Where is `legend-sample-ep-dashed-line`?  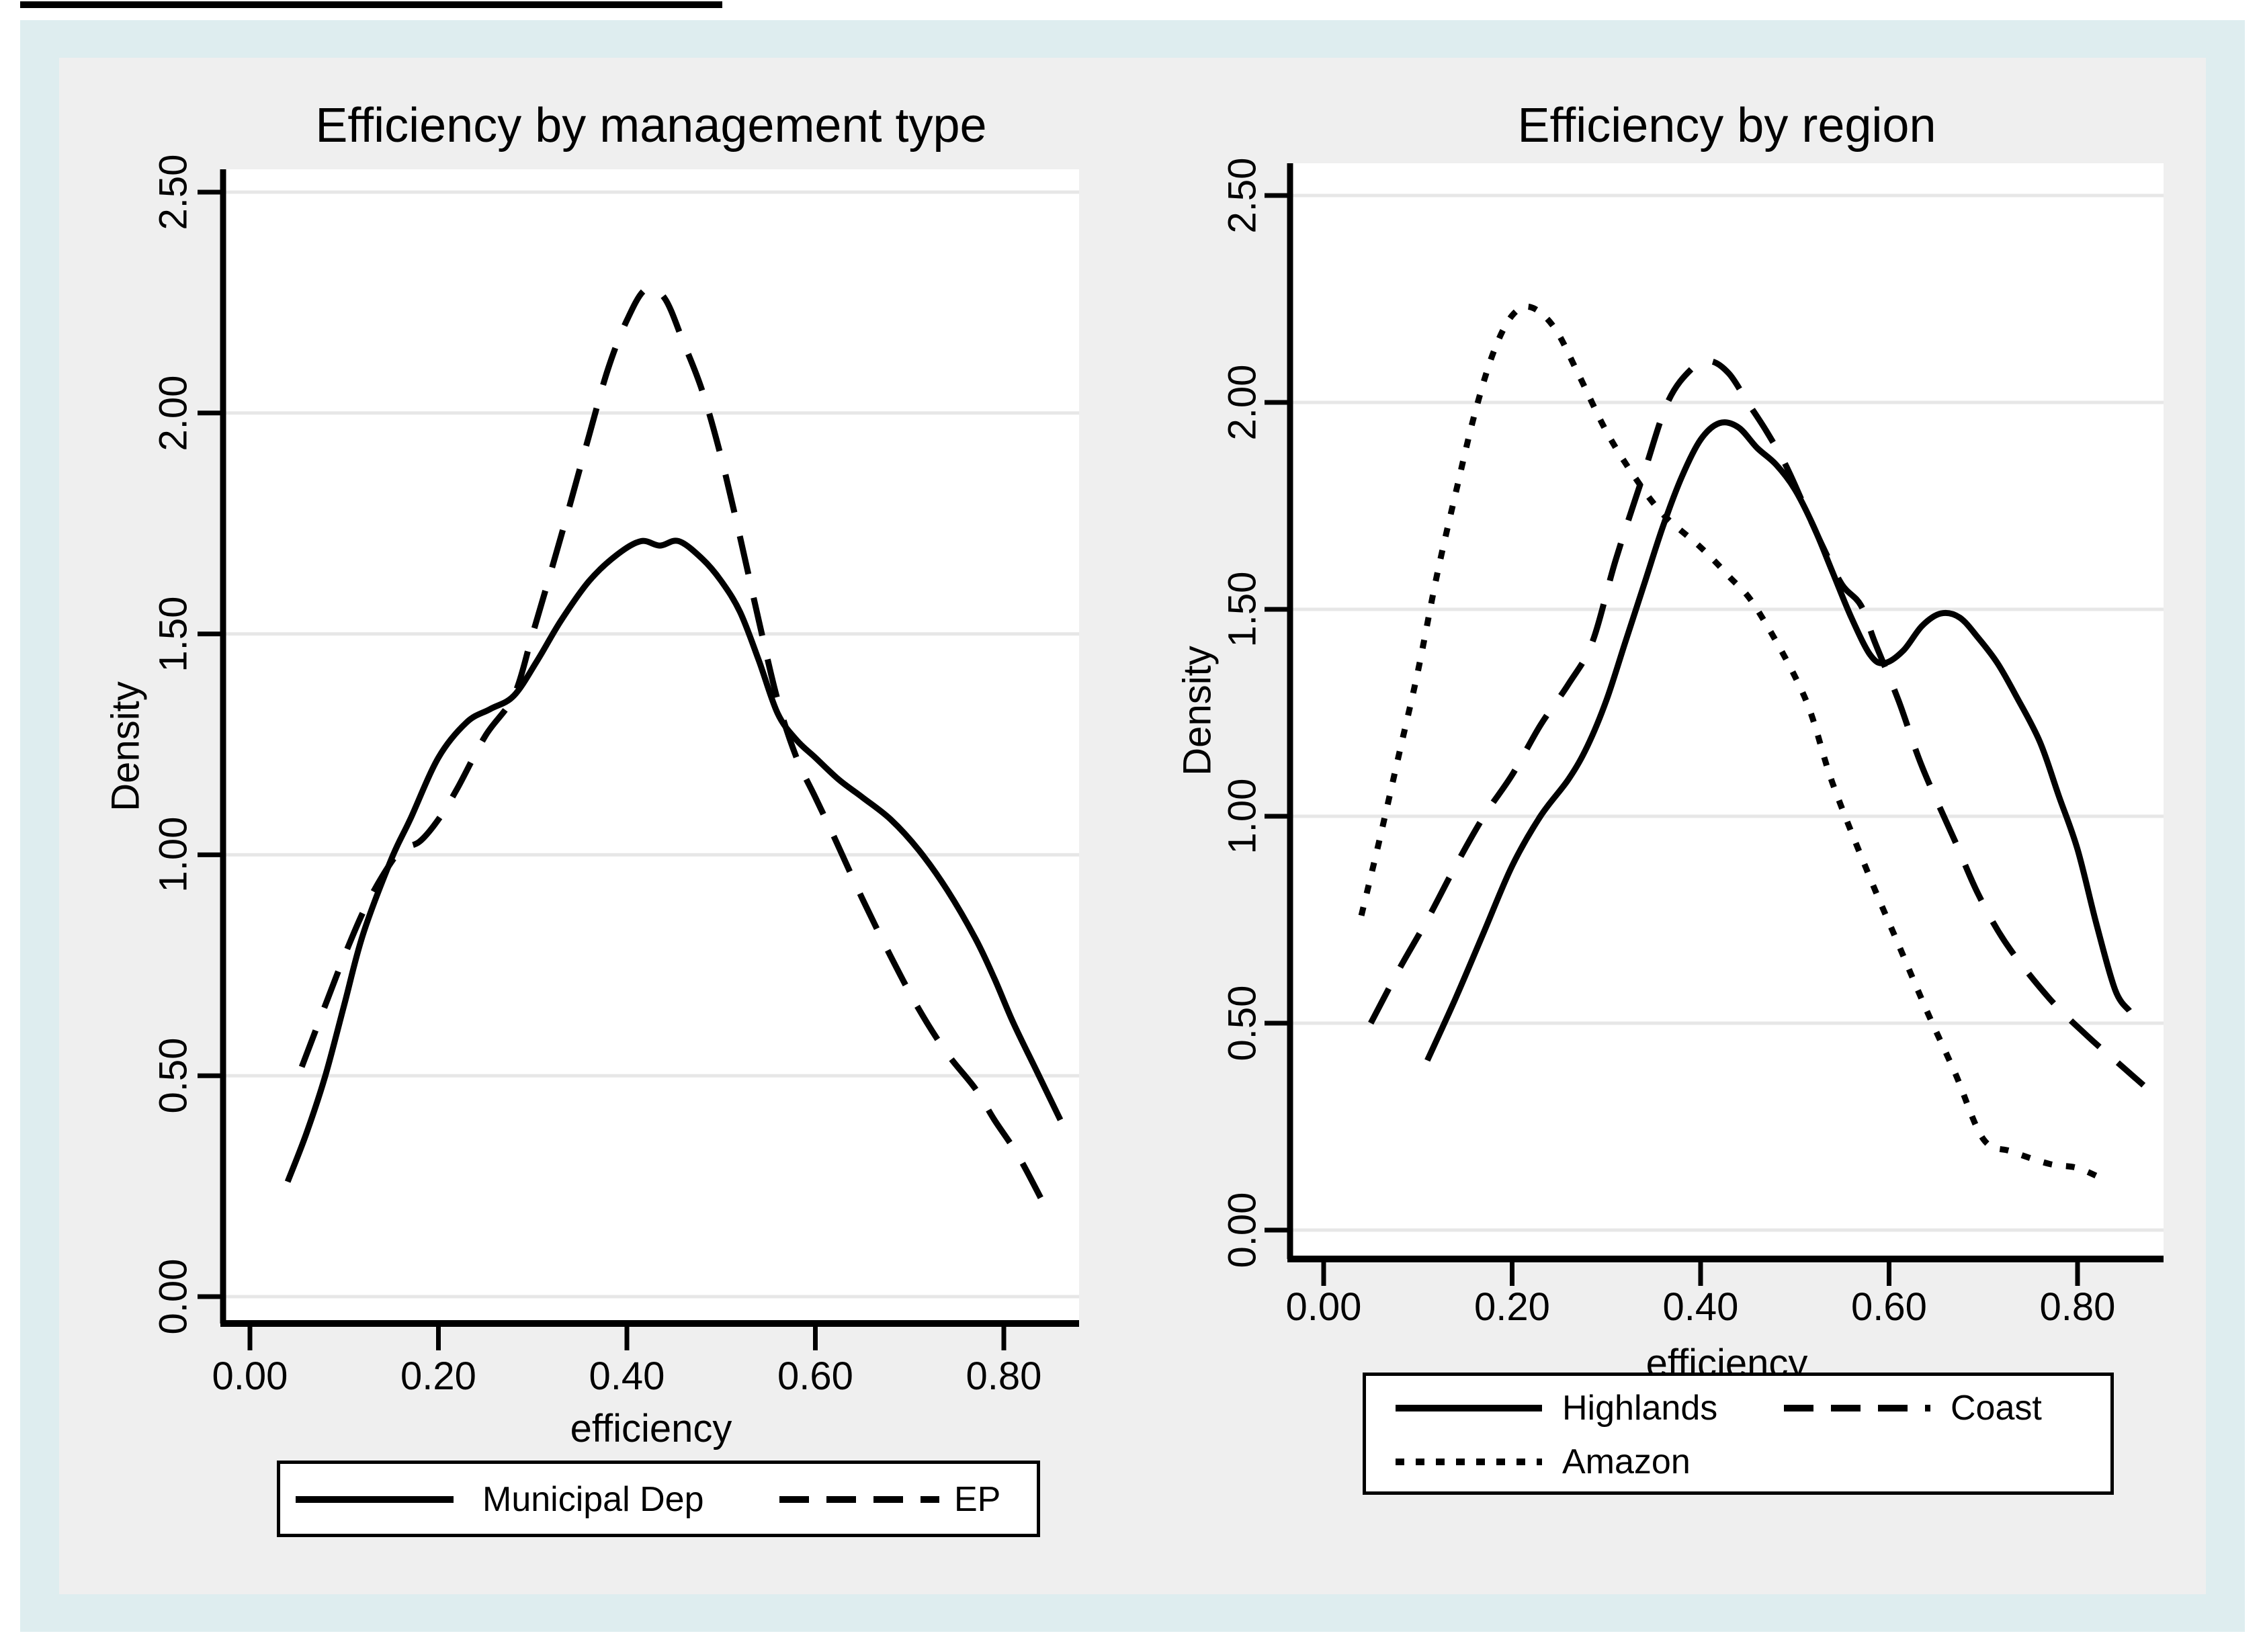 legend-sample-ep-dashed-line is located at coordinates (859, 1499).